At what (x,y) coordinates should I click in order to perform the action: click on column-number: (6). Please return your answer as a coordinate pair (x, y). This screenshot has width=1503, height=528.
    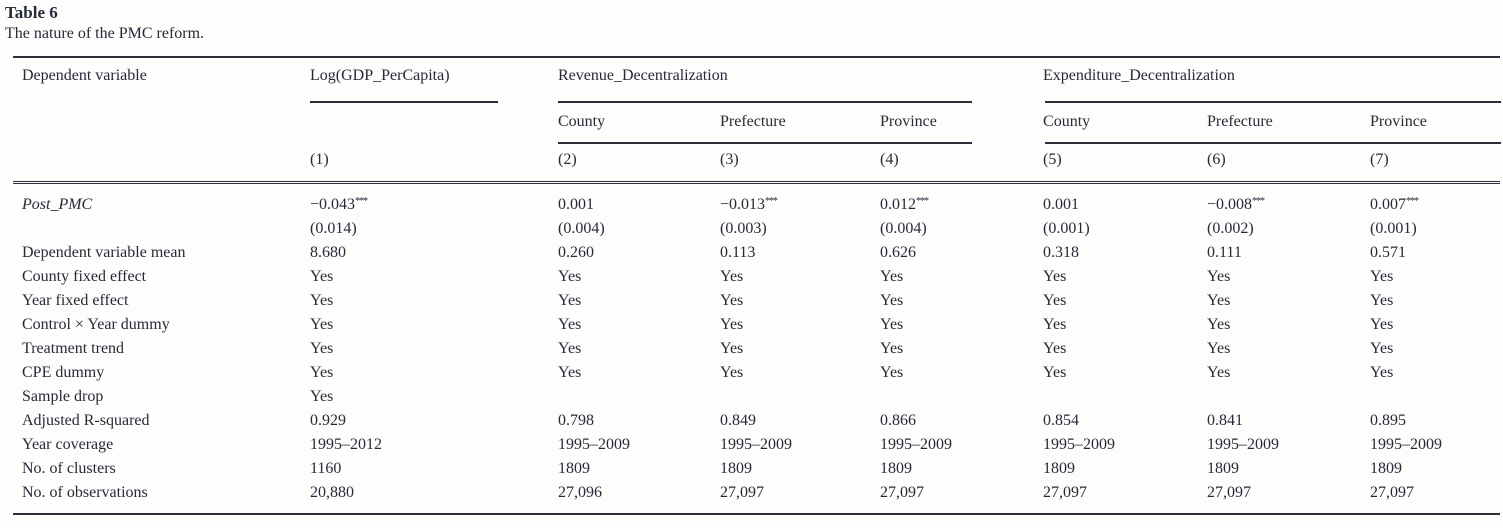
    Looking at the image, I should click on (1289, 163).